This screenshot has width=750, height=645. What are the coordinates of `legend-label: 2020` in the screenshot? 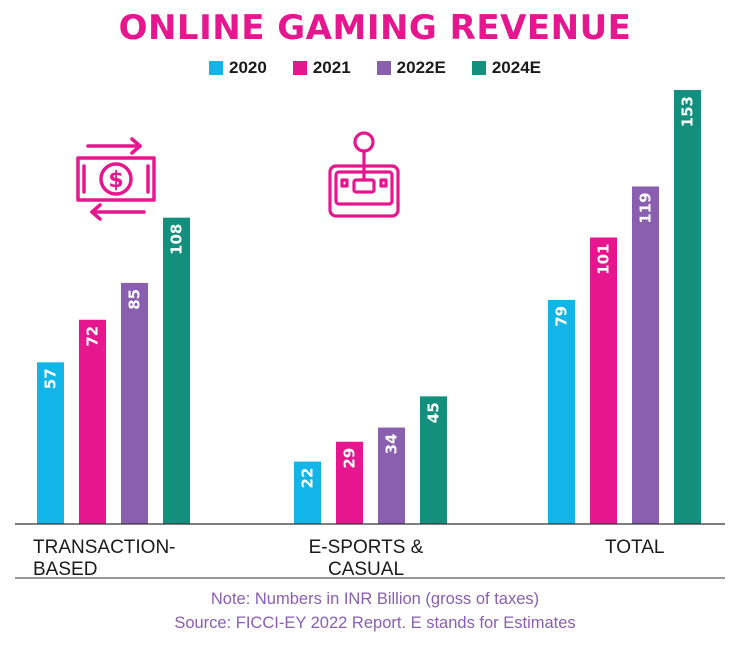 It's located at (248, 67).